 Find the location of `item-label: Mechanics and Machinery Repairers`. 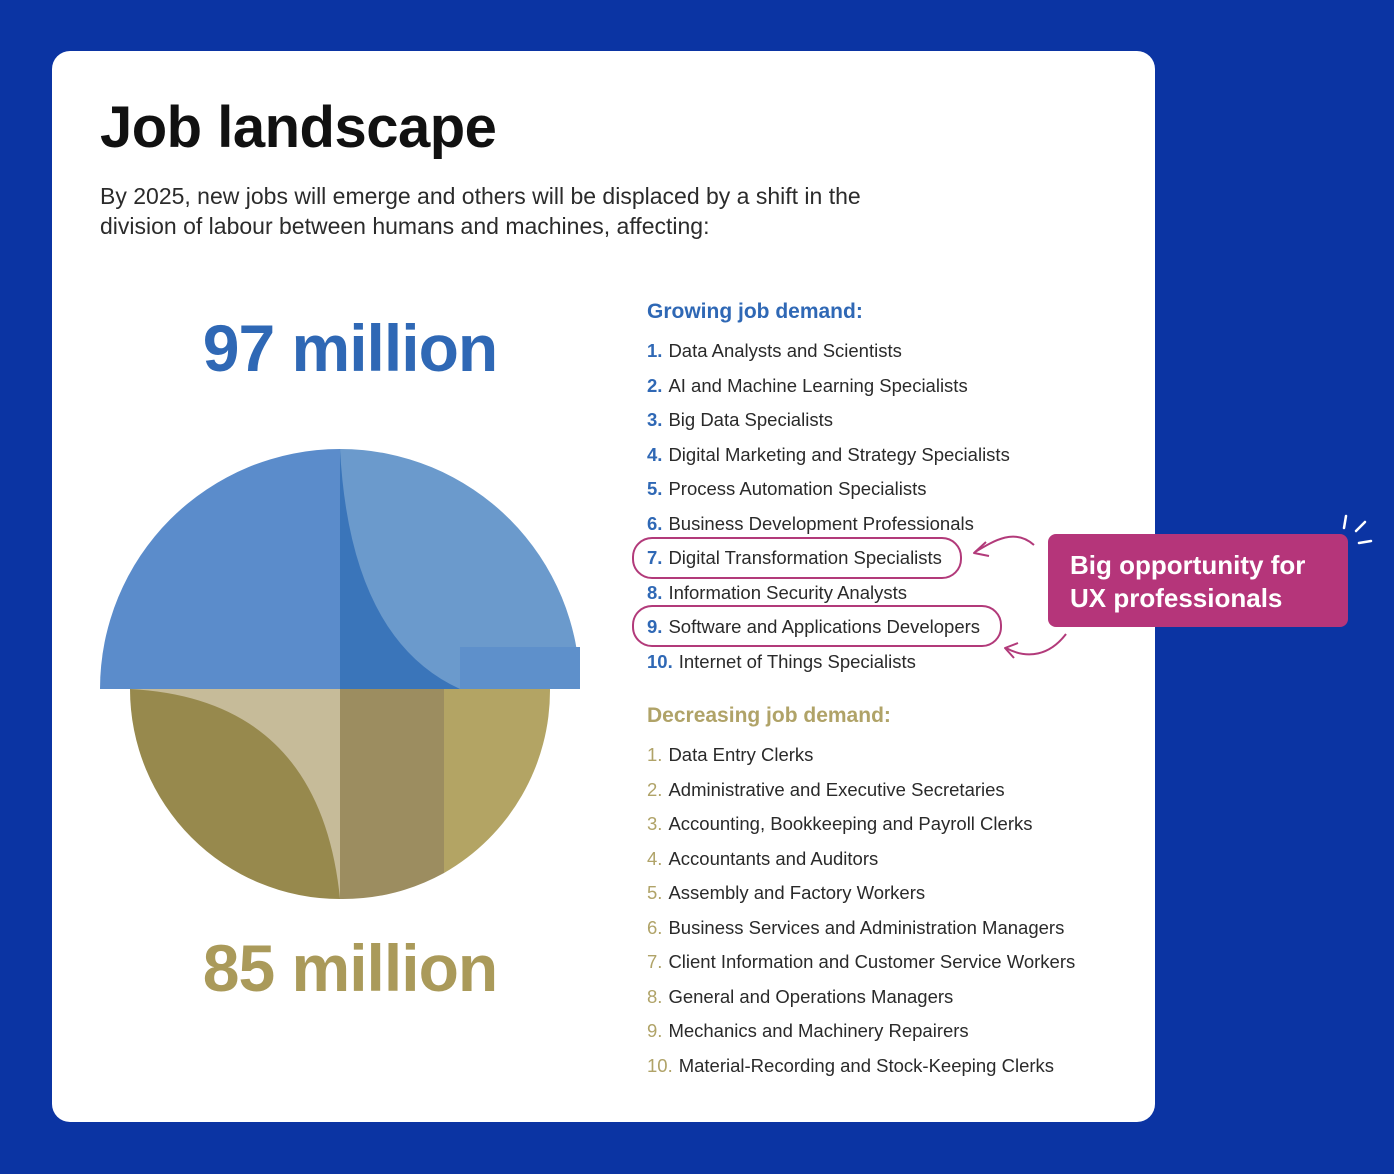

item-label: Mechanics and Machinery Repairers is located at coordinates (818, 1030).